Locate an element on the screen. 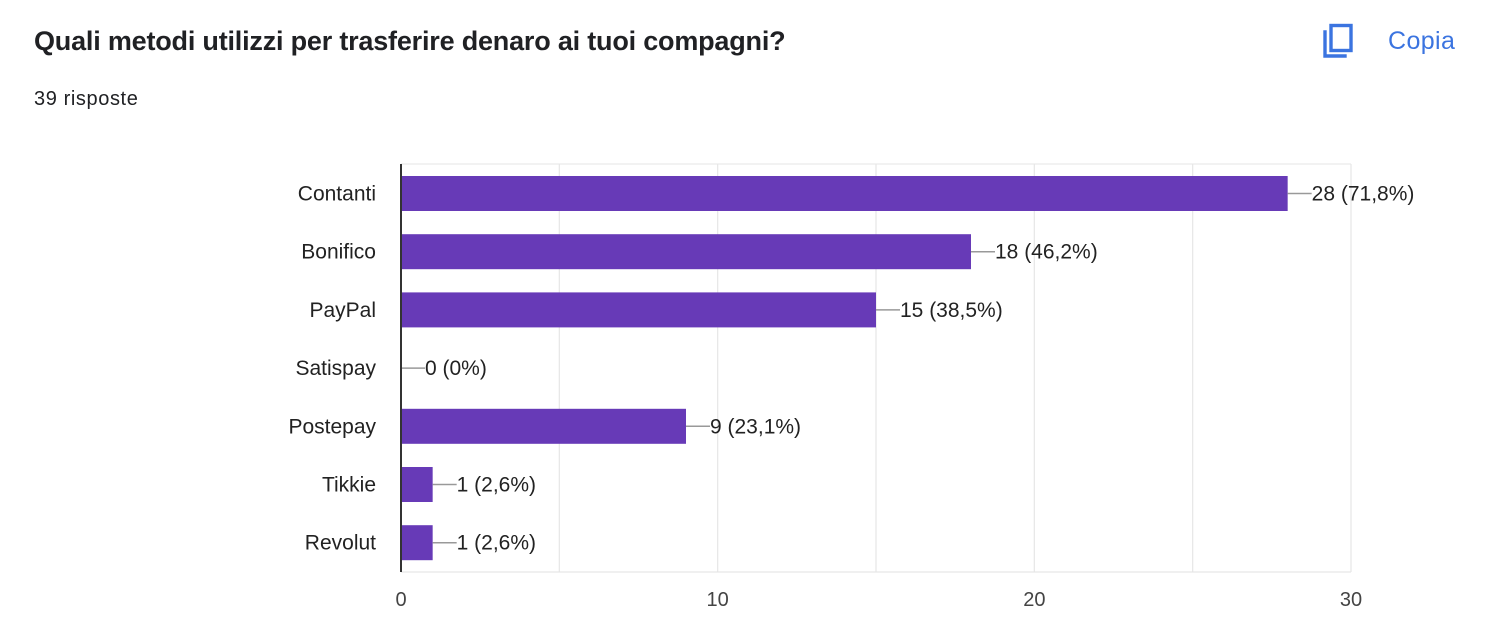  x-tick-label: 30 is located at coordinates (1351, 600).